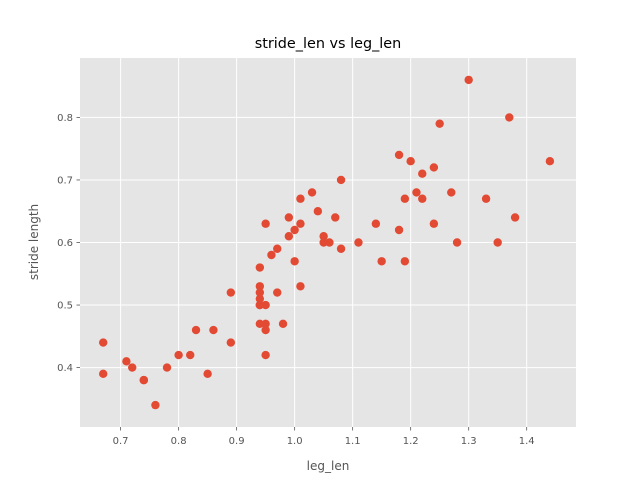 The height and width of the screenshot is (480, 640). Describe the element at coordinates (34, 242) in the screenshot. I see `y-axis-label: stride length` at that location.